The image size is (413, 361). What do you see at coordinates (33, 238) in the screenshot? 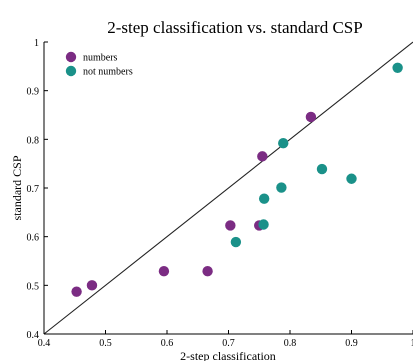
I see `y-tick-label: 0.6` at bounding box center [33, 238].